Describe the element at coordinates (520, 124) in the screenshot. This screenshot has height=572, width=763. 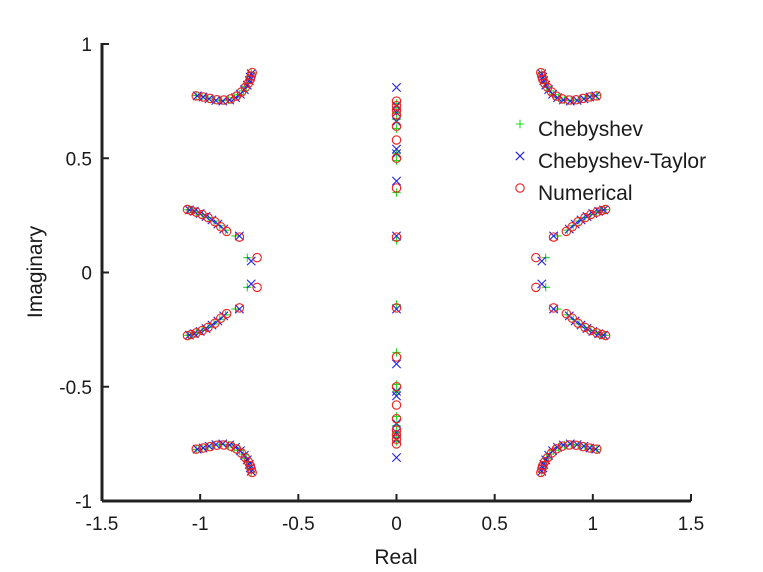
I see `legend-marker-plus-icon` at that location.